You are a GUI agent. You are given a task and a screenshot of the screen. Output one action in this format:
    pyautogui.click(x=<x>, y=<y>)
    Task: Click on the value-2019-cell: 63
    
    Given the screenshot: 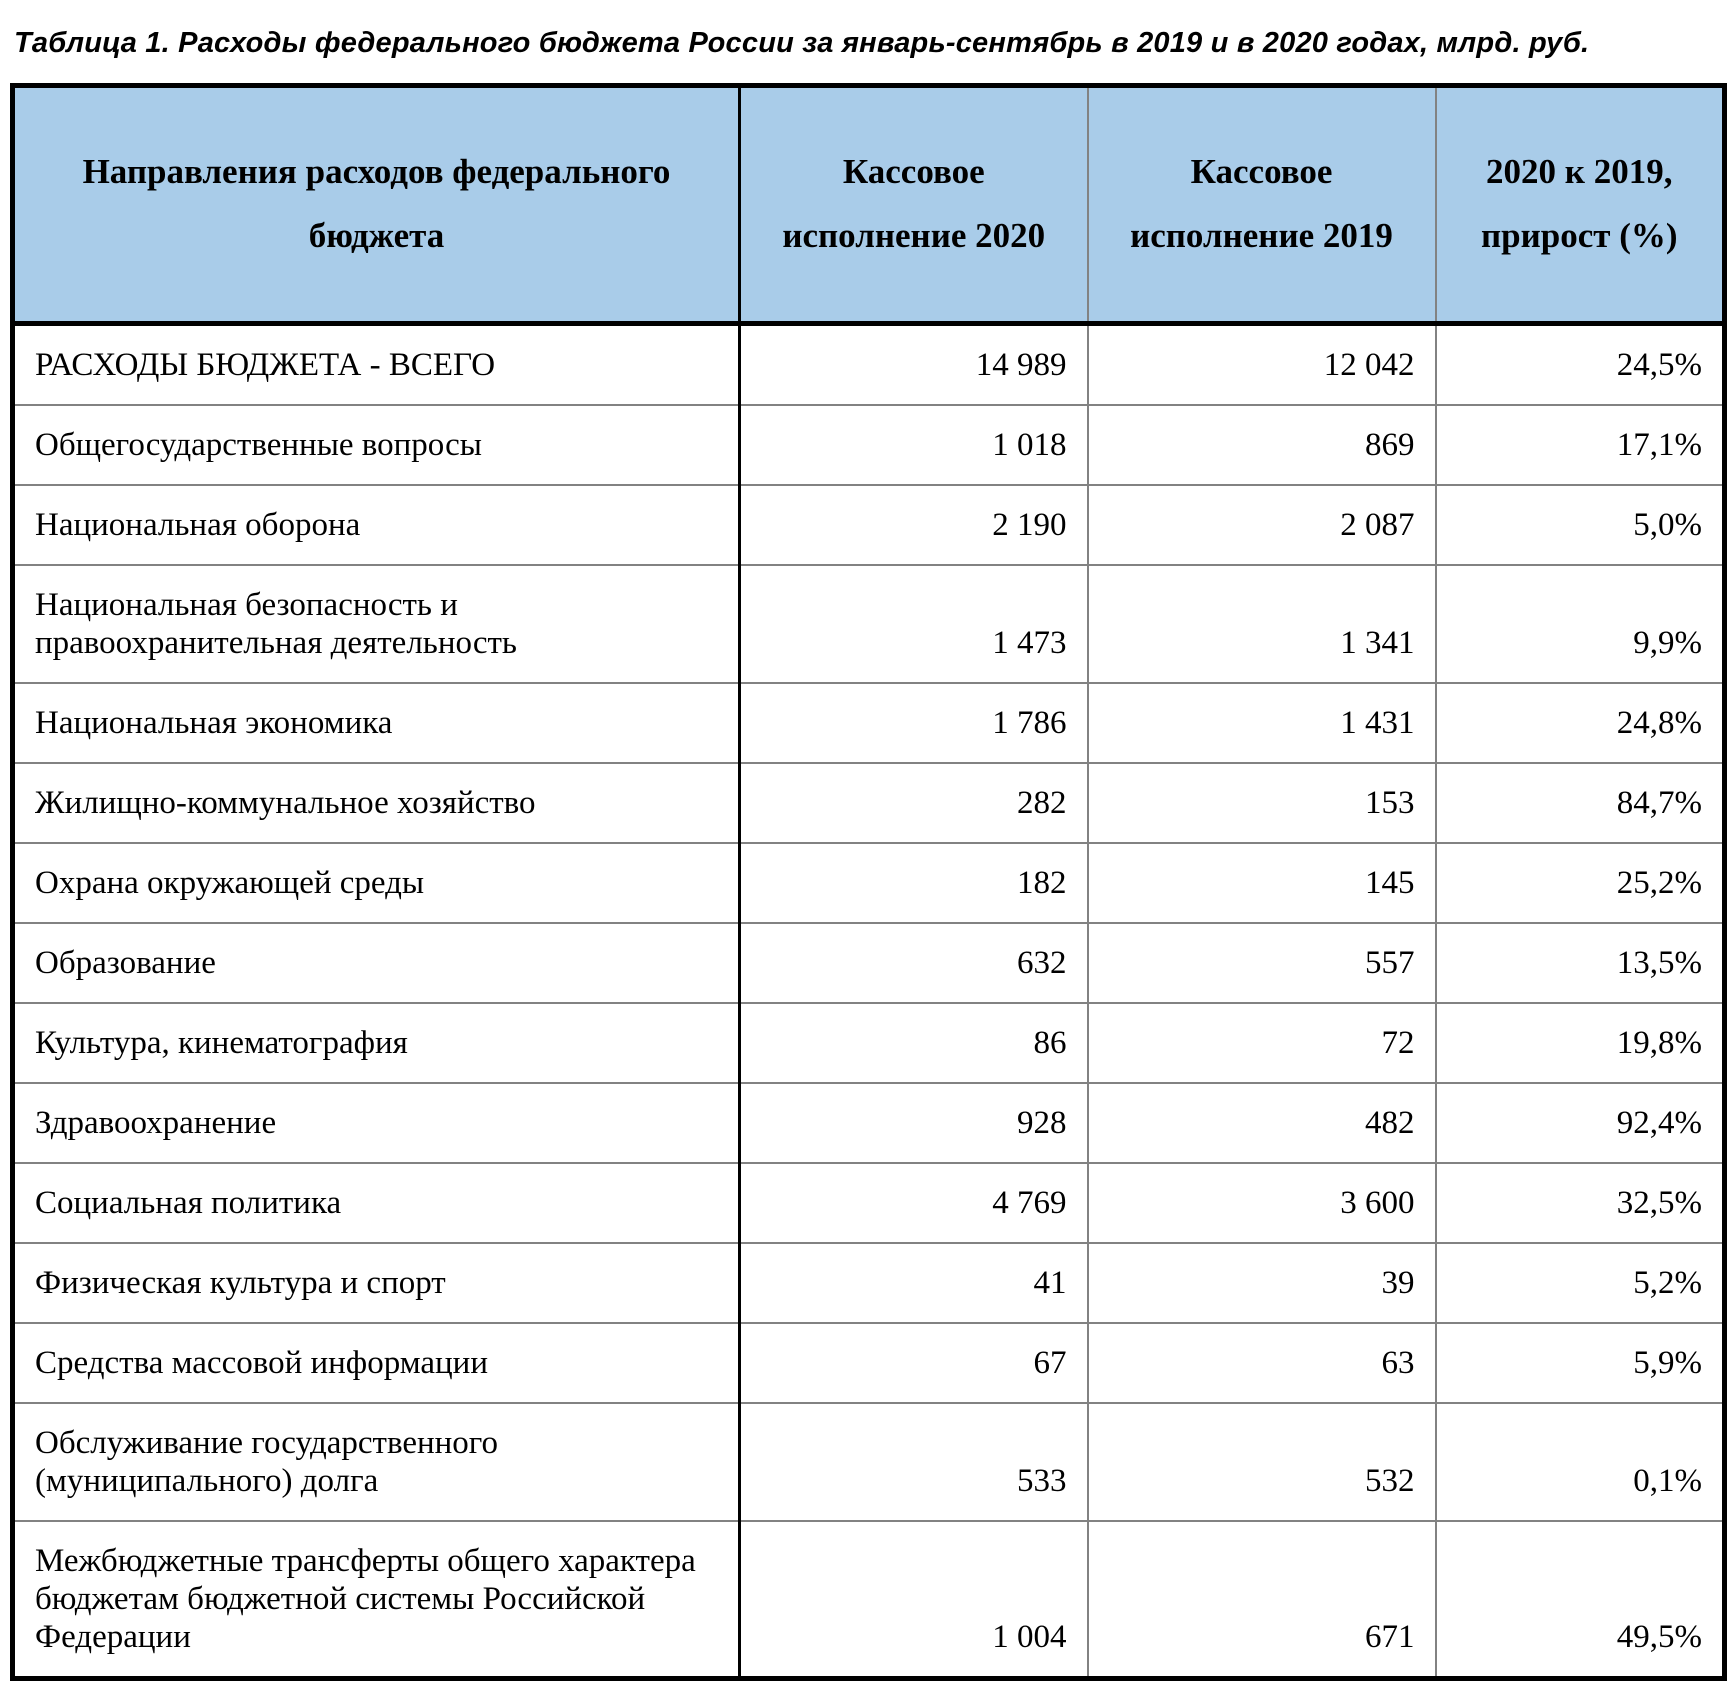 What is the action you would take?
    pyautogui.click(x=1262, y=1363)
    